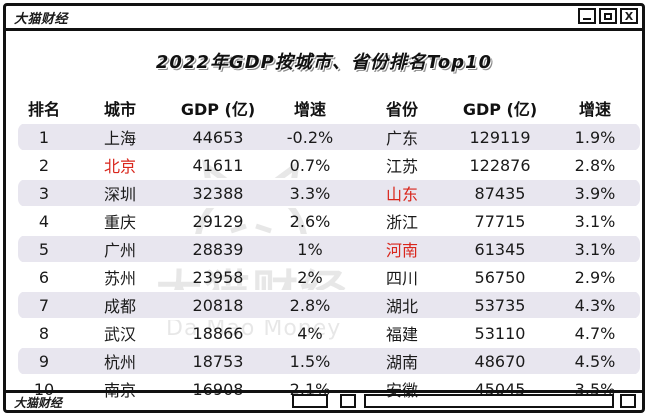  Describe the element at coordinates (587, 19) in the screenshot. I see `minimize-icon` at that location.